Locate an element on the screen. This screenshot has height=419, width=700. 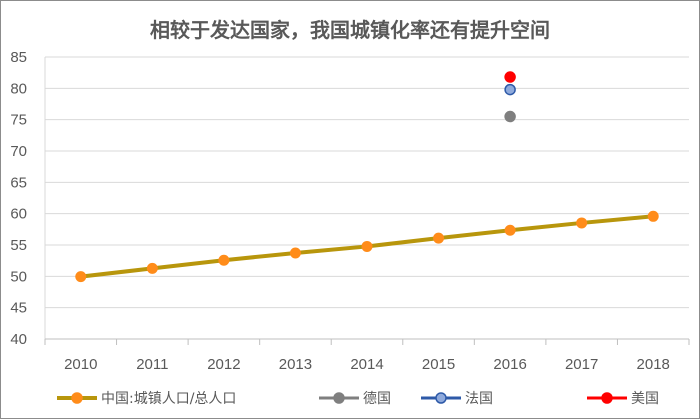
y-tick-label: 85 is located at coordinates (18, 57).